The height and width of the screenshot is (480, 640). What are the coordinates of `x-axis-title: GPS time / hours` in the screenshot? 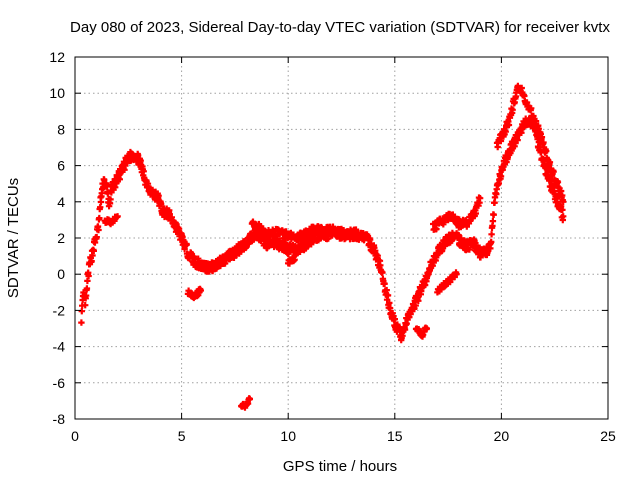 It's located at (340, 466).